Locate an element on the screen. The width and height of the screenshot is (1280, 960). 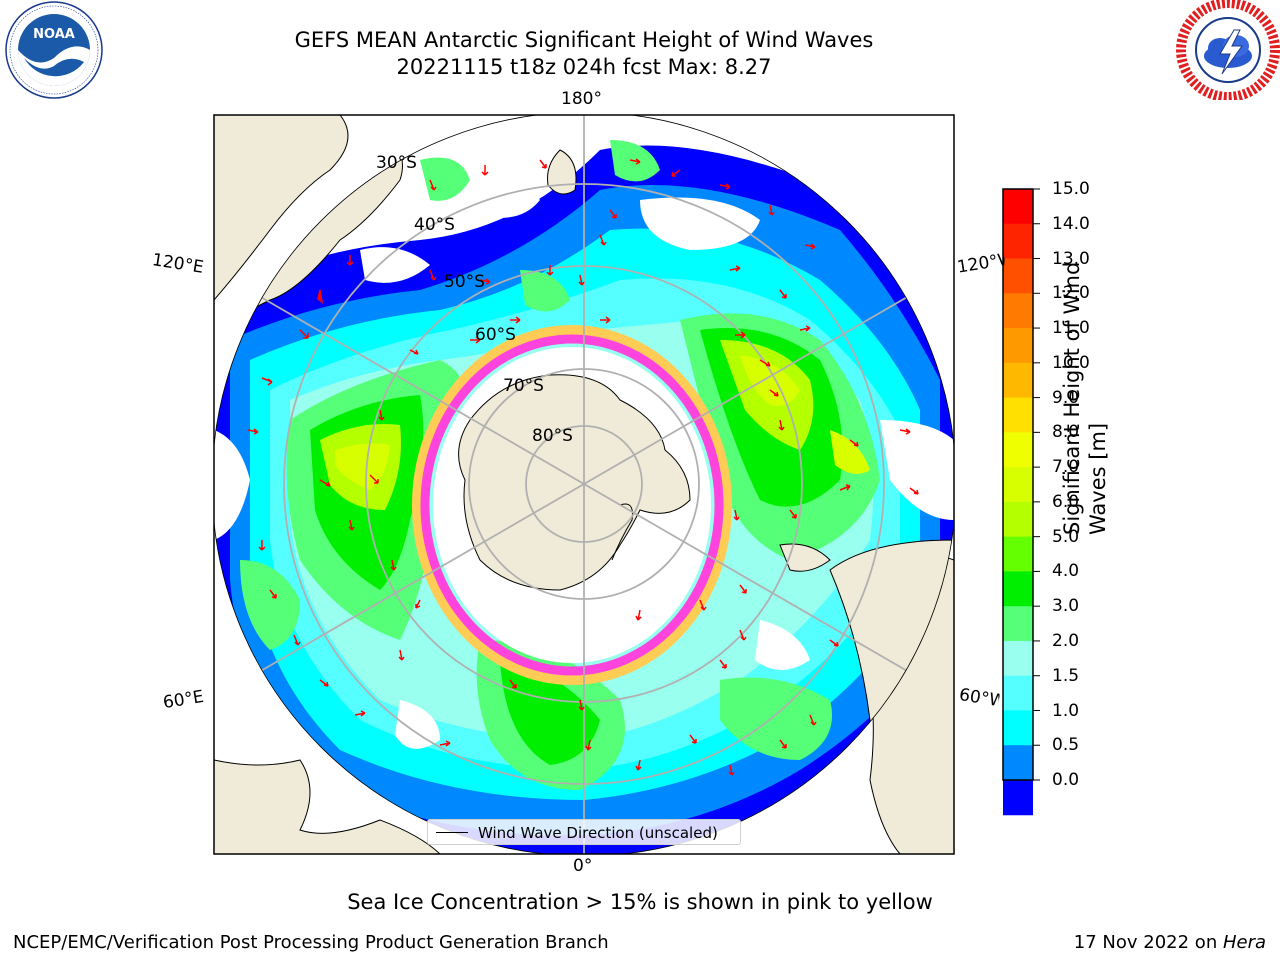
colorbar-tick-label: 12.0 is located at coordinates (1071, 293).